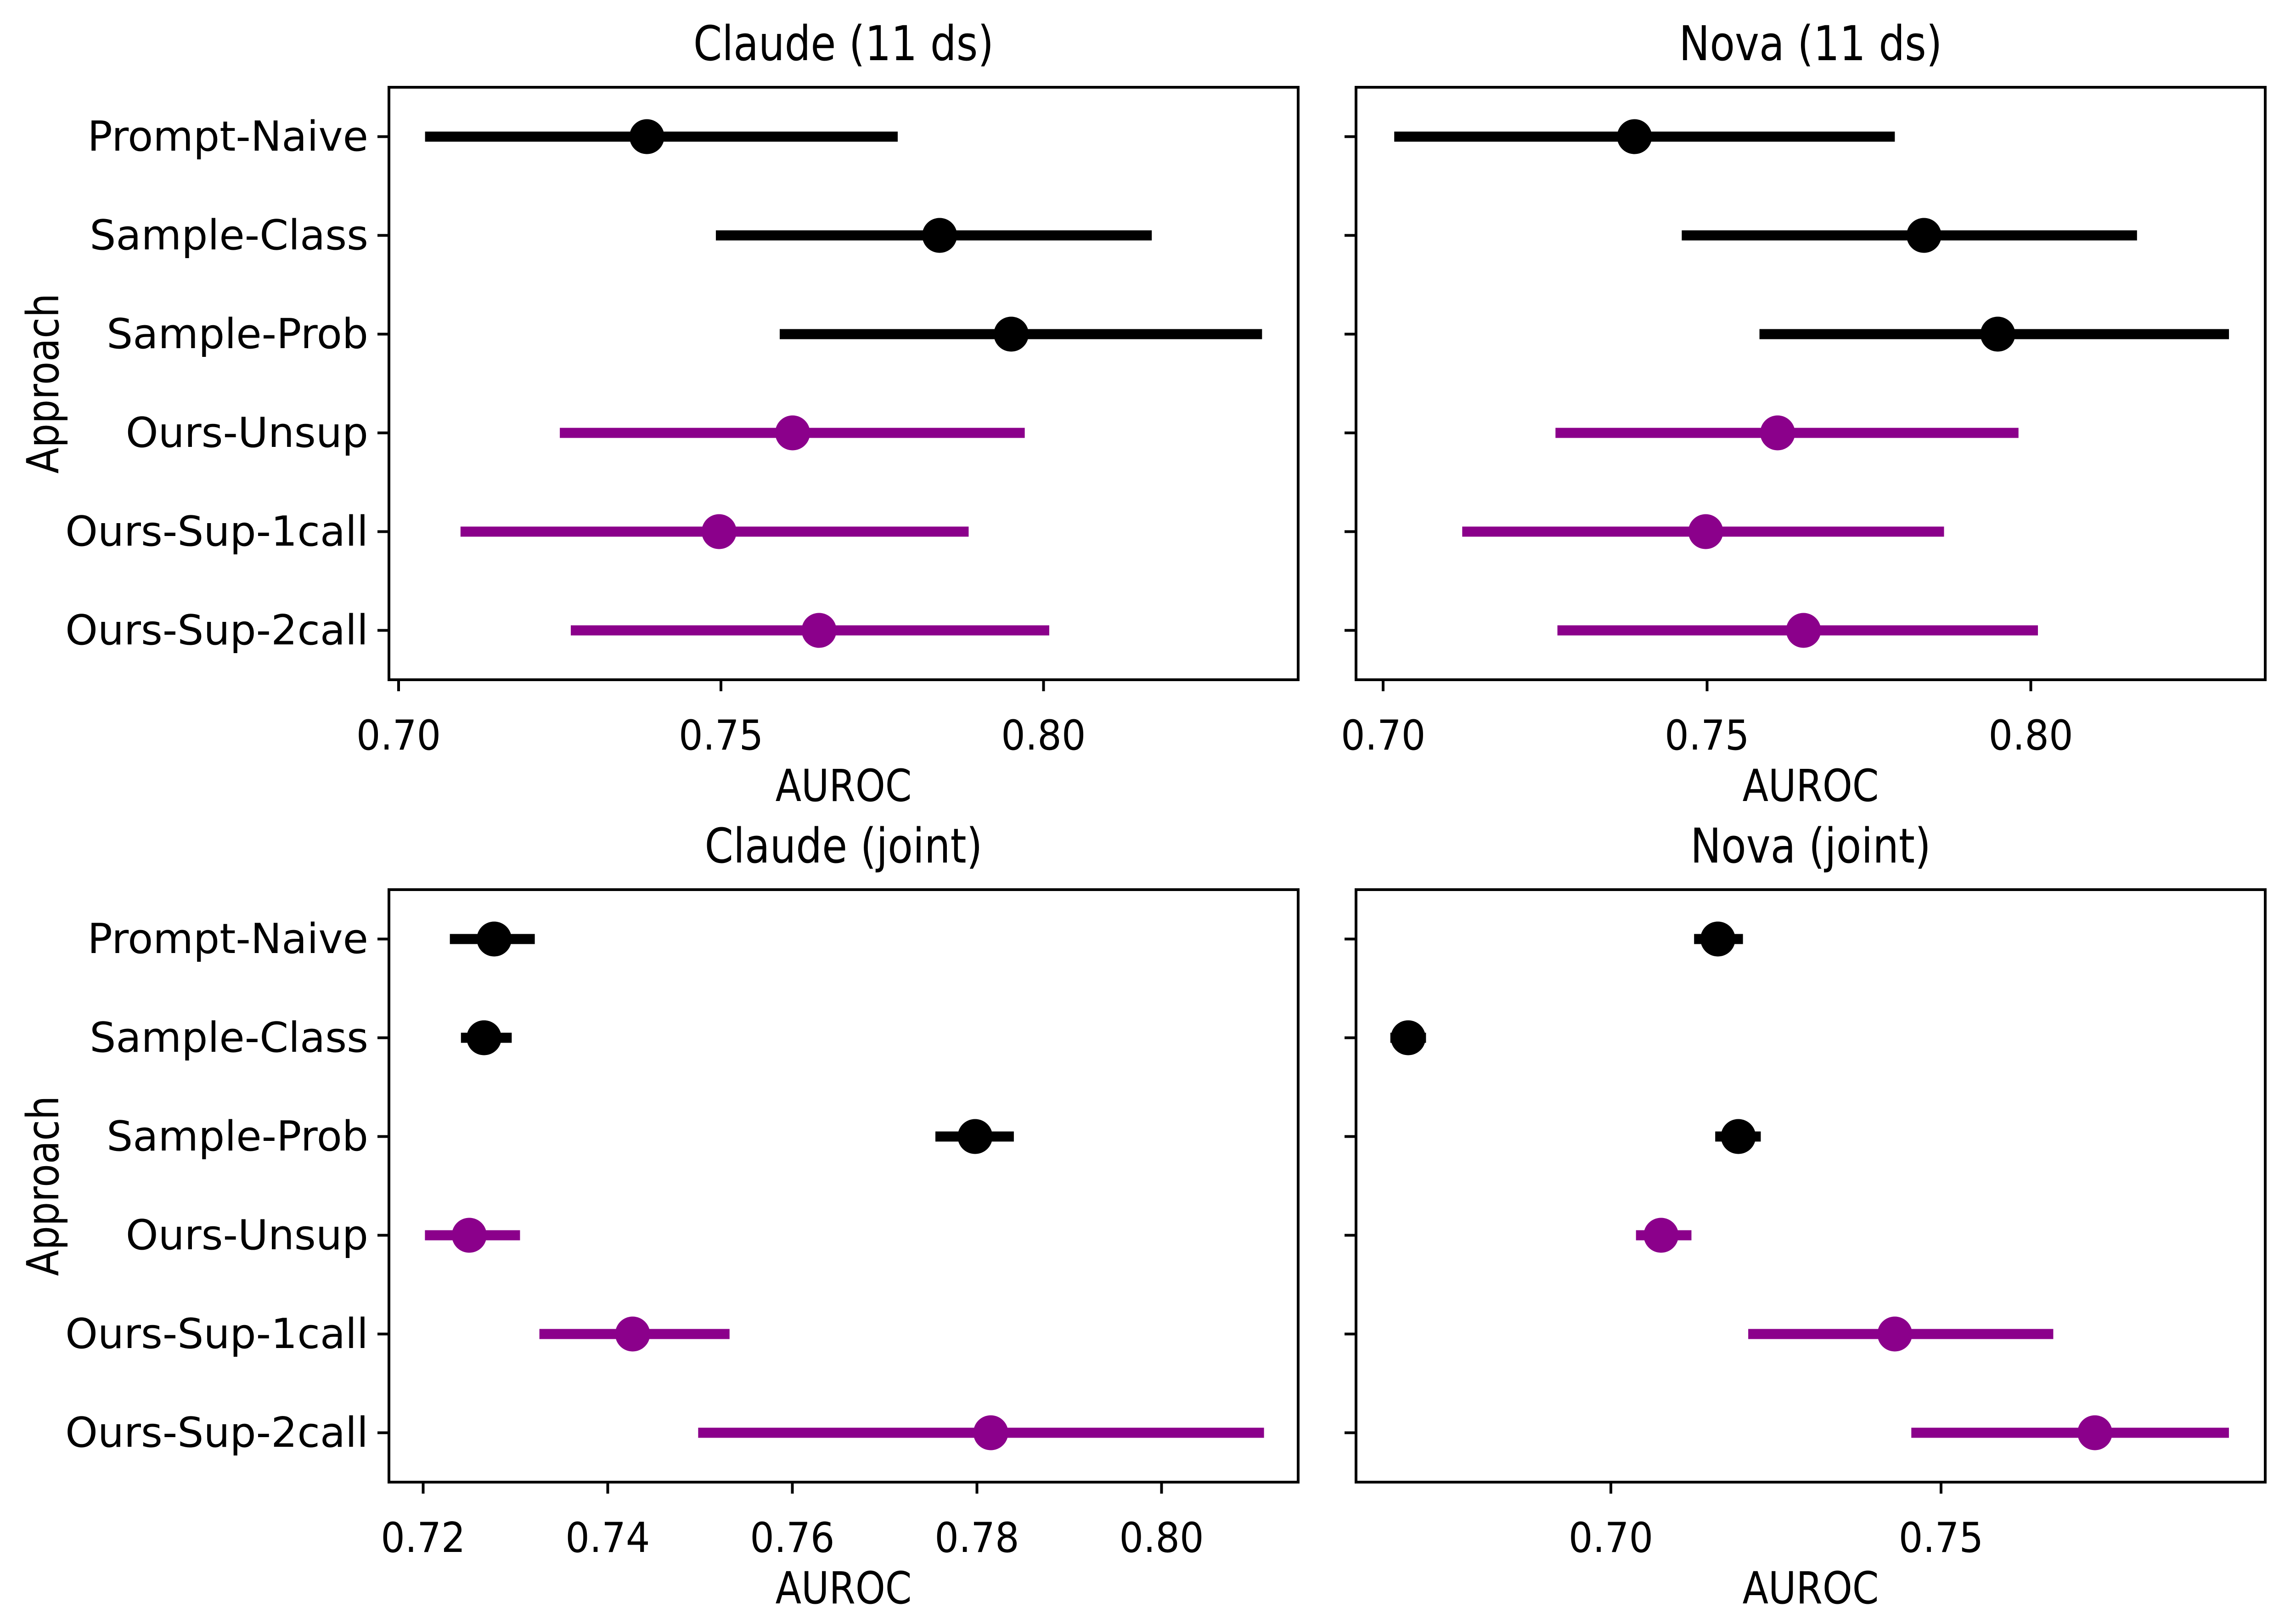 The image size is (2296, 1619). I want to click on x-tick-label: 0.72, so click(423, 1538).